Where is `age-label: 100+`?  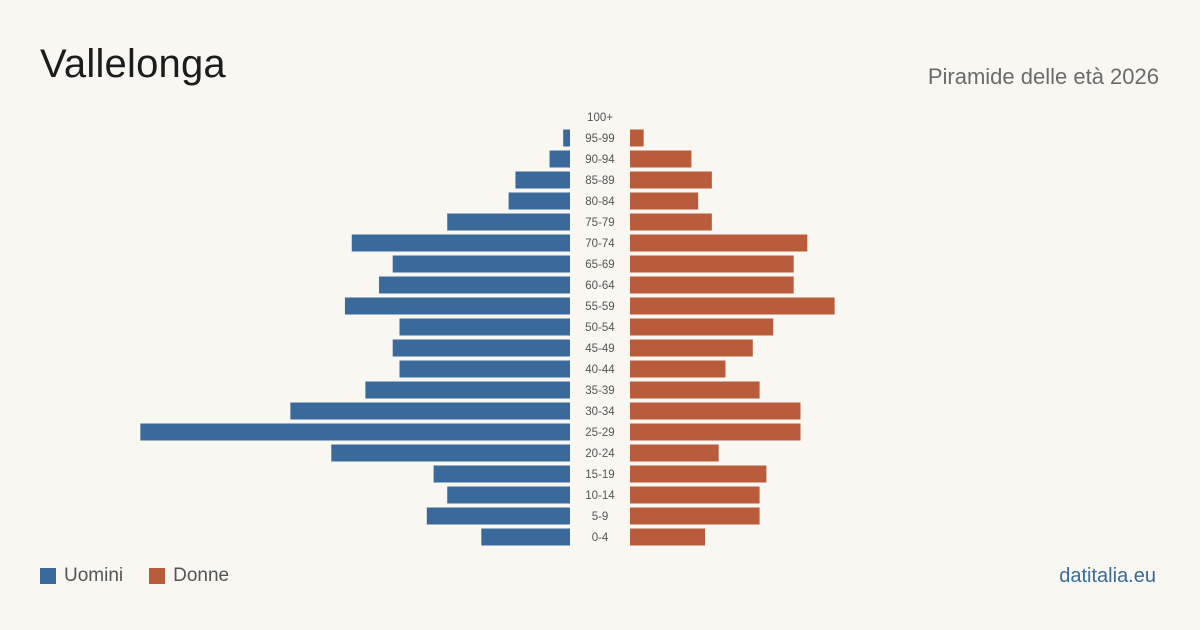
age-label: 100+ is located at coordinates (600, 118).